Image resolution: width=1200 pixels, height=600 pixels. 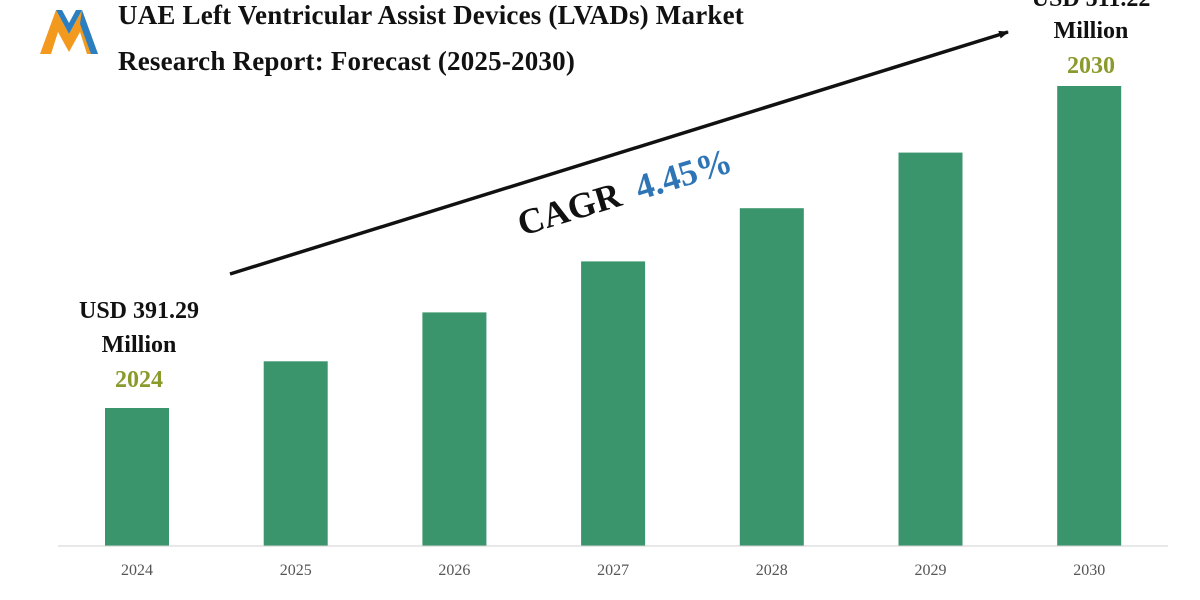 I want to click on x-tick-label-2026: 2026, so click(x=454, y=570).